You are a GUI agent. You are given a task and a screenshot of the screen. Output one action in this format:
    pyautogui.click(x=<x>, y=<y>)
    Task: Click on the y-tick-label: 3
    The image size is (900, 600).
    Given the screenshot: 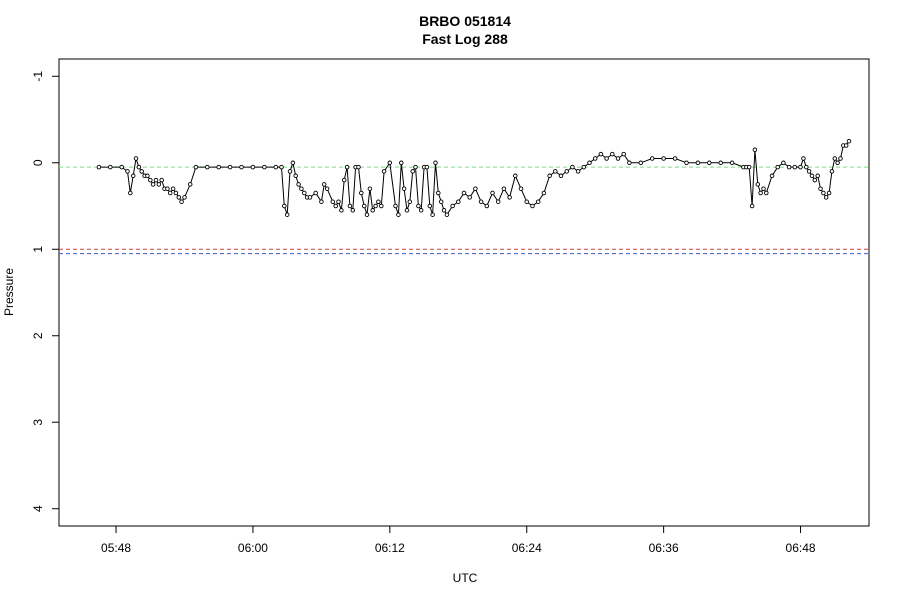 What is the action you would take?
    pyautogui.click(x=38, y=422)
    